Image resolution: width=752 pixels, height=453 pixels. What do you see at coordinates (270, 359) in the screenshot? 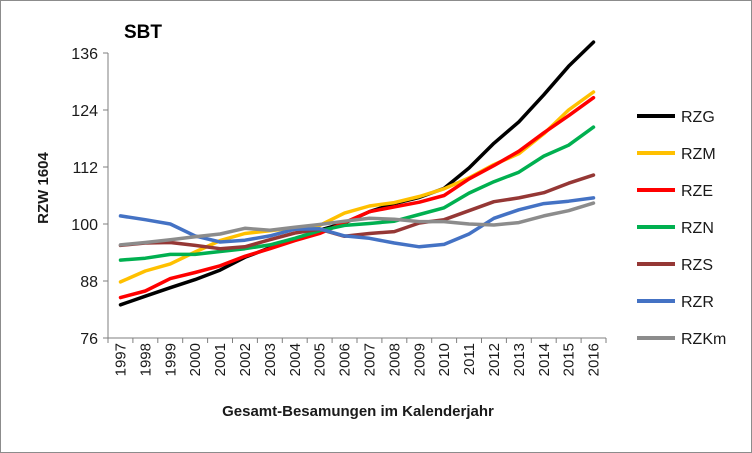
I see `x-tick-label: 2003` at bounding box center [270, 359].